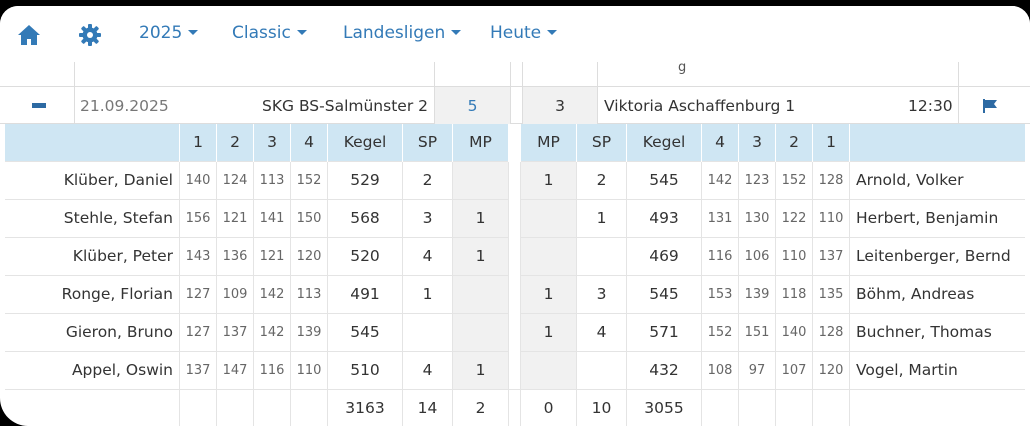 The height and width of the screenshot is (426, 1030). What do you see at coordinates (794, 331) in the screenshot?
I see `away-set-score: 140` at bounding box center [794, 331].